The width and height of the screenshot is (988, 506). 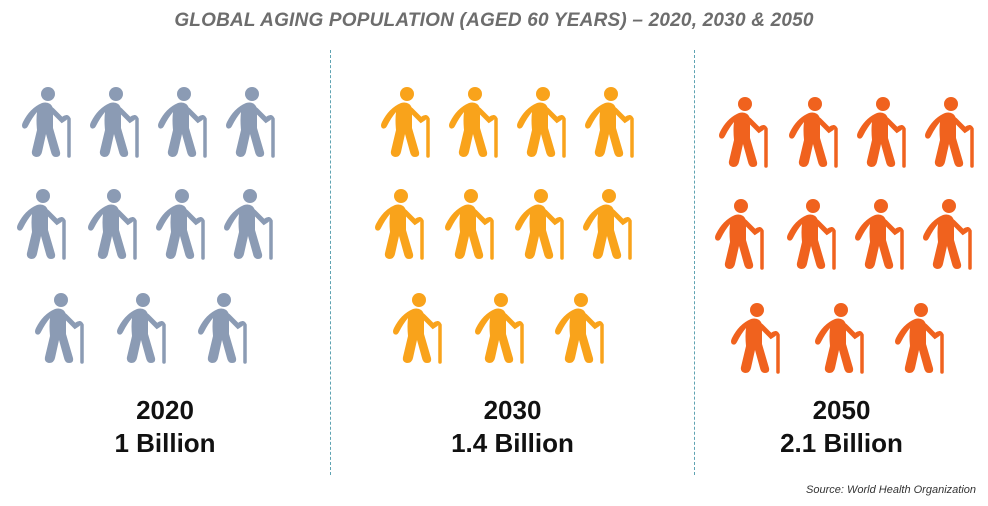 I want to click on divider-left, so click(x=330, y=262).